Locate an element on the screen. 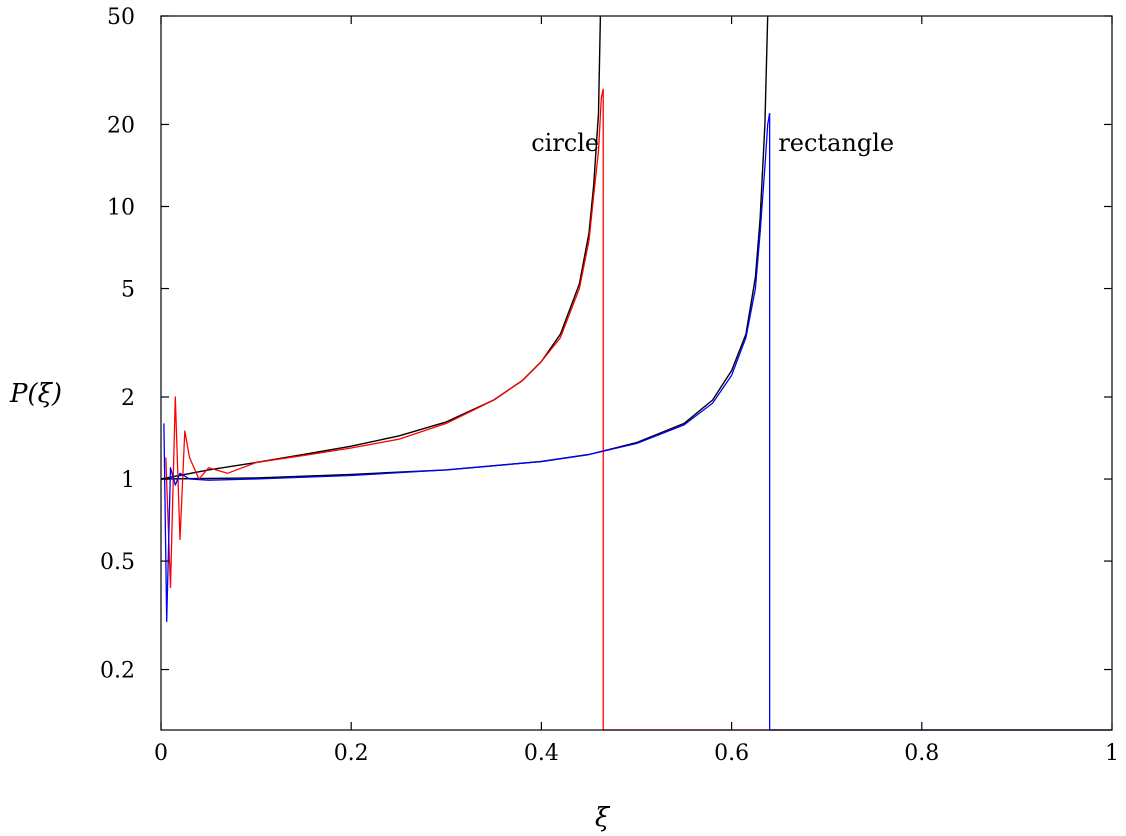 This screenshot has width=1126, height=836. y-tick-label: 2 is located at coordinates (128, 398).